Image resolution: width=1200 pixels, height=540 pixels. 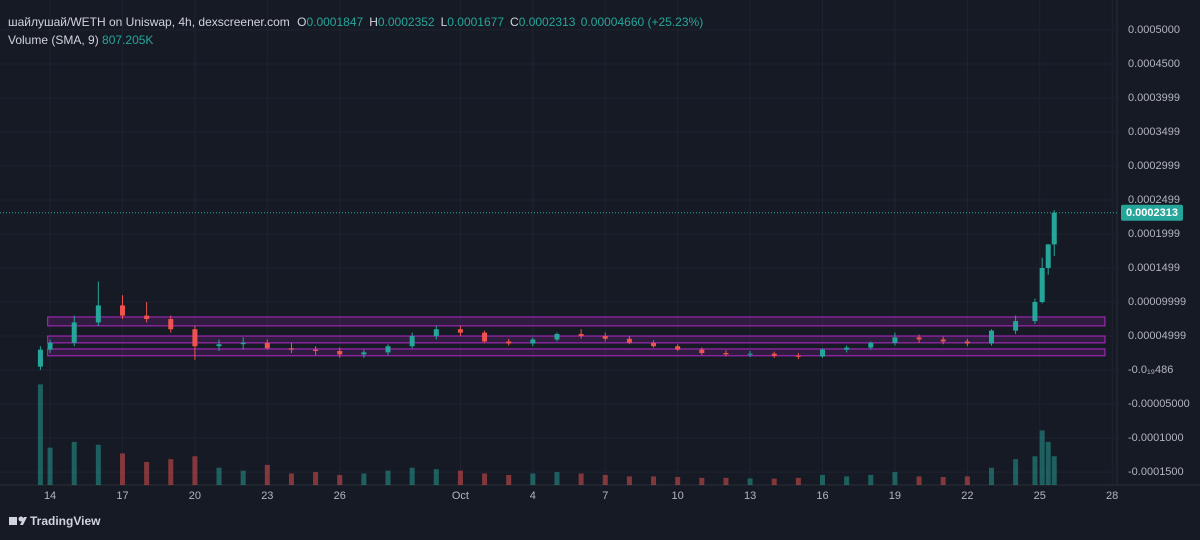 I want to click on x-tick-label: 19, so click(x=895, y=496).